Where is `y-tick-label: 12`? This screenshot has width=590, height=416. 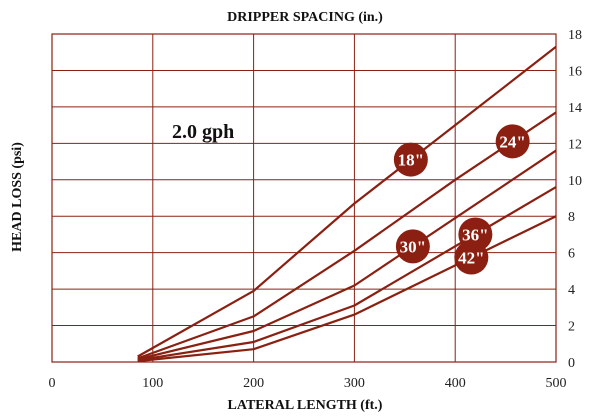 y-tick-label: 12 is located at coordinates (575, 144).